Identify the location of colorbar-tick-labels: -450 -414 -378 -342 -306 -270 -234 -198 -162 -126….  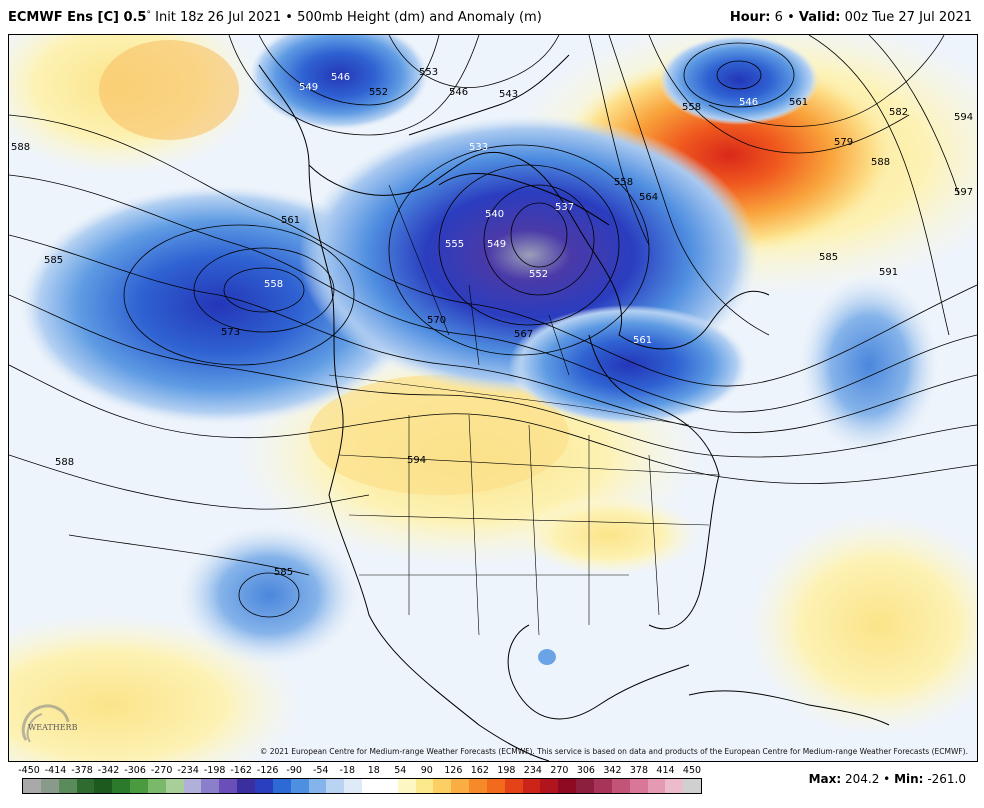
(364, 771).